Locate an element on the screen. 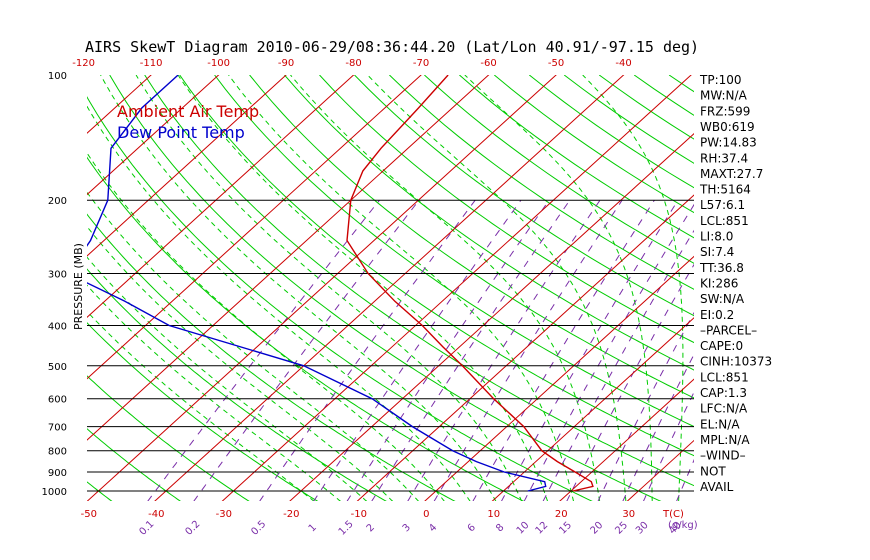 The height and width of the screenshot is (560, 870). stat-item: TH:5164 is located at coordinates (725, 190).